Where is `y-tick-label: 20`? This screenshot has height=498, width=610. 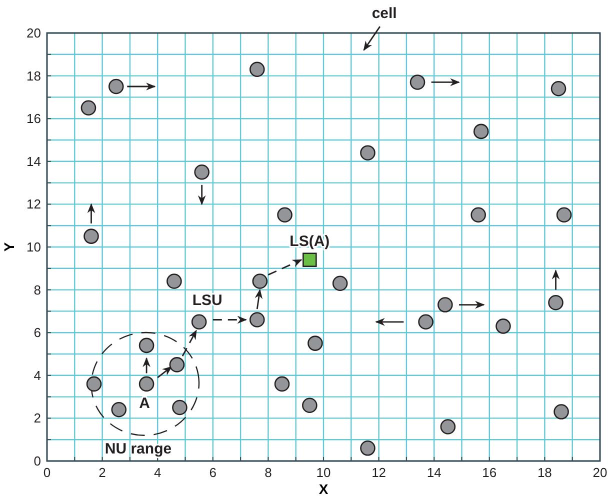 y-tick-label: 20 is located at coordinates (33, 33).